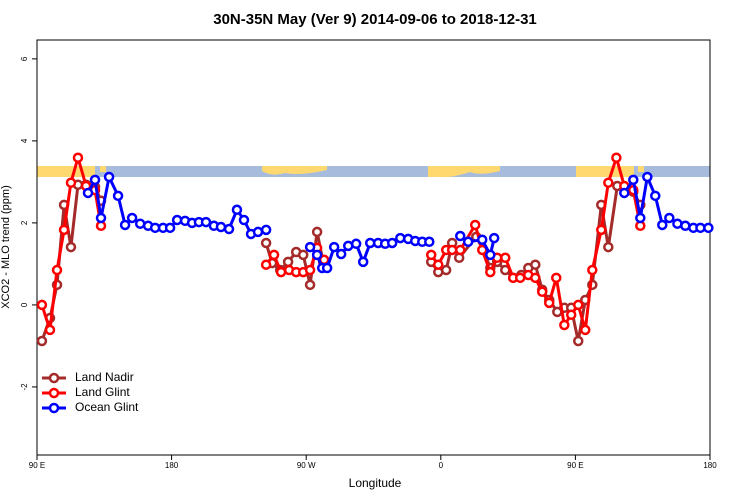 The height and width of the screenshot is (500, 750). I want to click on legend-label: Ocean Glint, so click(107, 407).